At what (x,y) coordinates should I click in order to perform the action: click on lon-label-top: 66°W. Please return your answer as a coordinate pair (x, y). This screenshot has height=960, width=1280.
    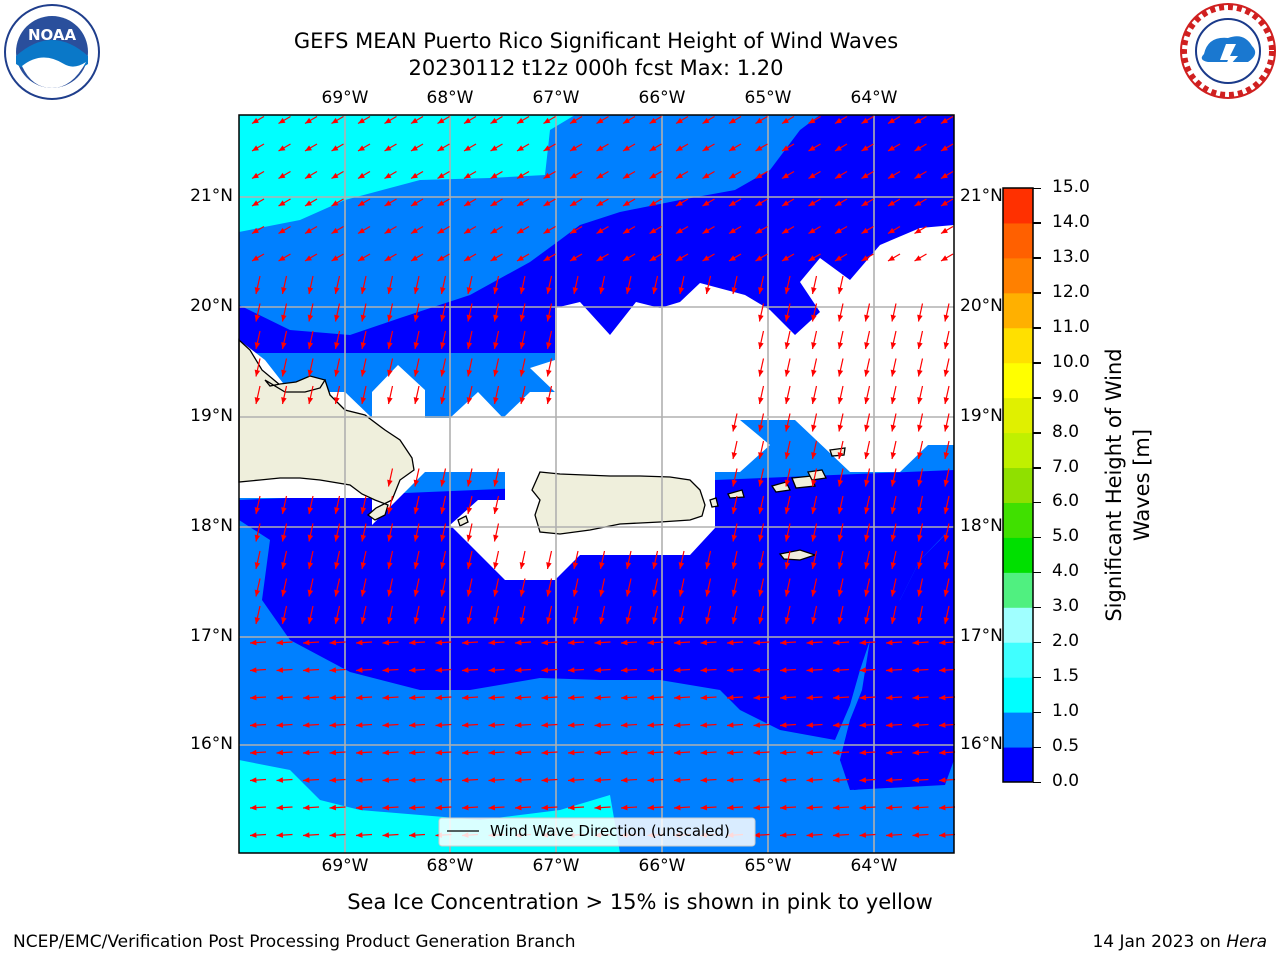
    Looking at the image, I should click on (662, 98).